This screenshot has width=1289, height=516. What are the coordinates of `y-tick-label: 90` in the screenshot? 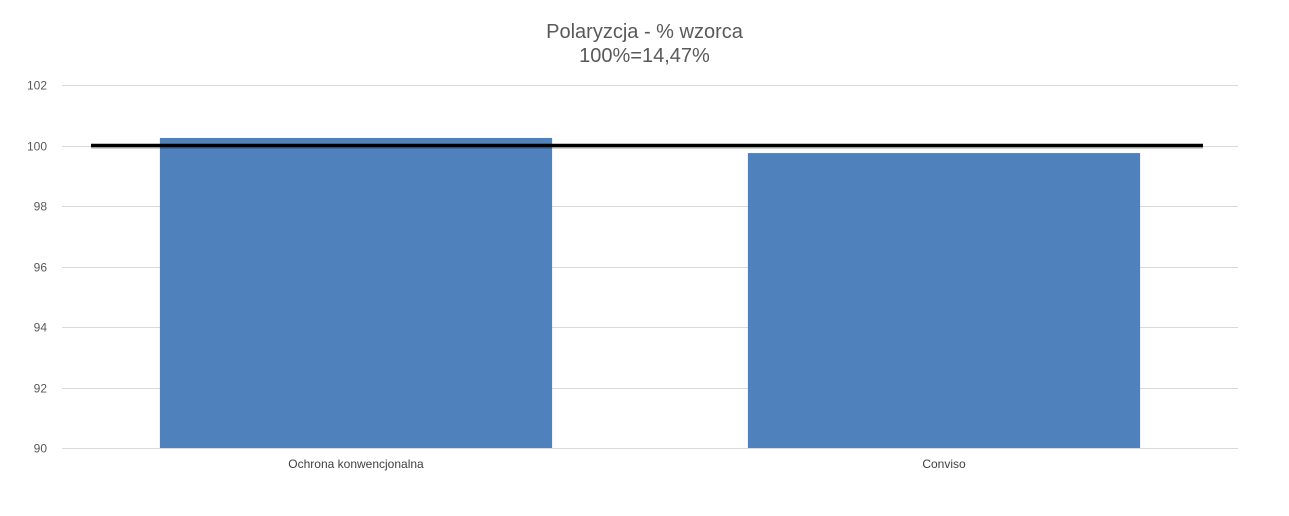 It's located at (41, 449).